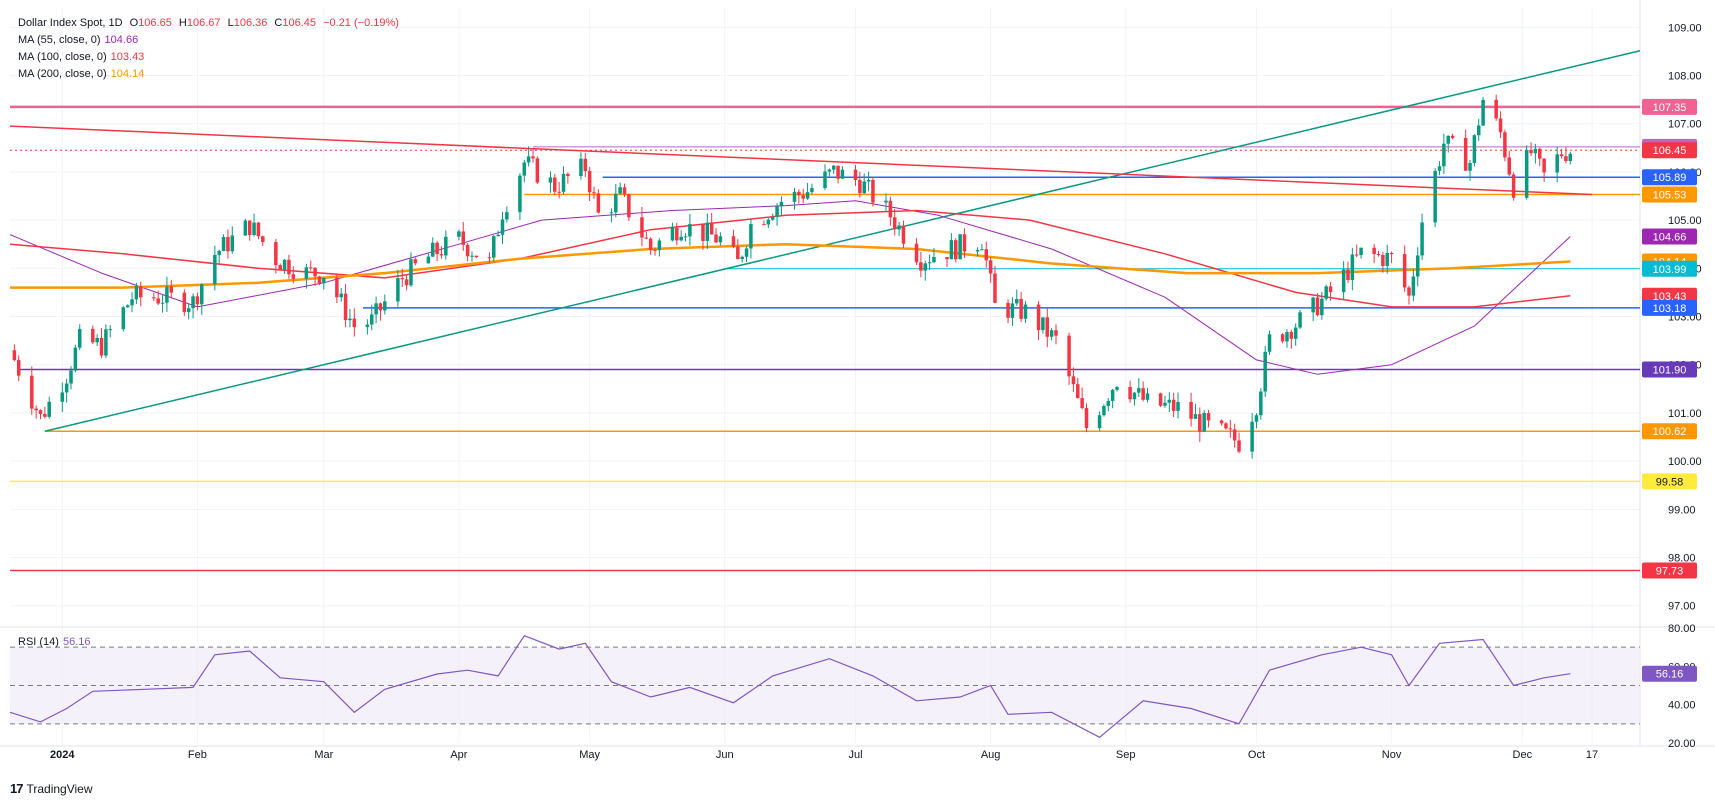  What do you see at coordinates (855, 755) in the screenshot?
I see `time-tick-label: Jul` at bounding box center [855, 755].